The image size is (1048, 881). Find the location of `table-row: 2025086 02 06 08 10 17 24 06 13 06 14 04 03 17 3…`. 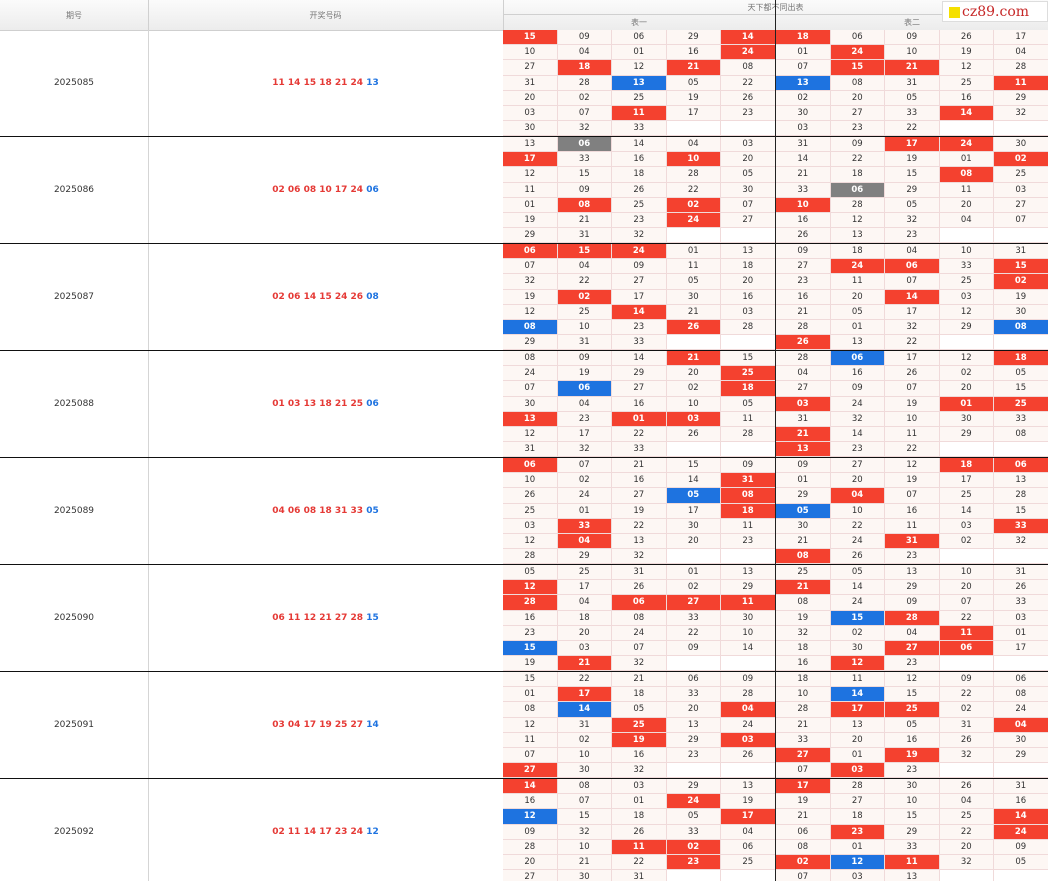

table-row: 2025086 02 06 08 10 17 24 06 13 06 14 04 03 17 3… is located at coordinates (524, 190).